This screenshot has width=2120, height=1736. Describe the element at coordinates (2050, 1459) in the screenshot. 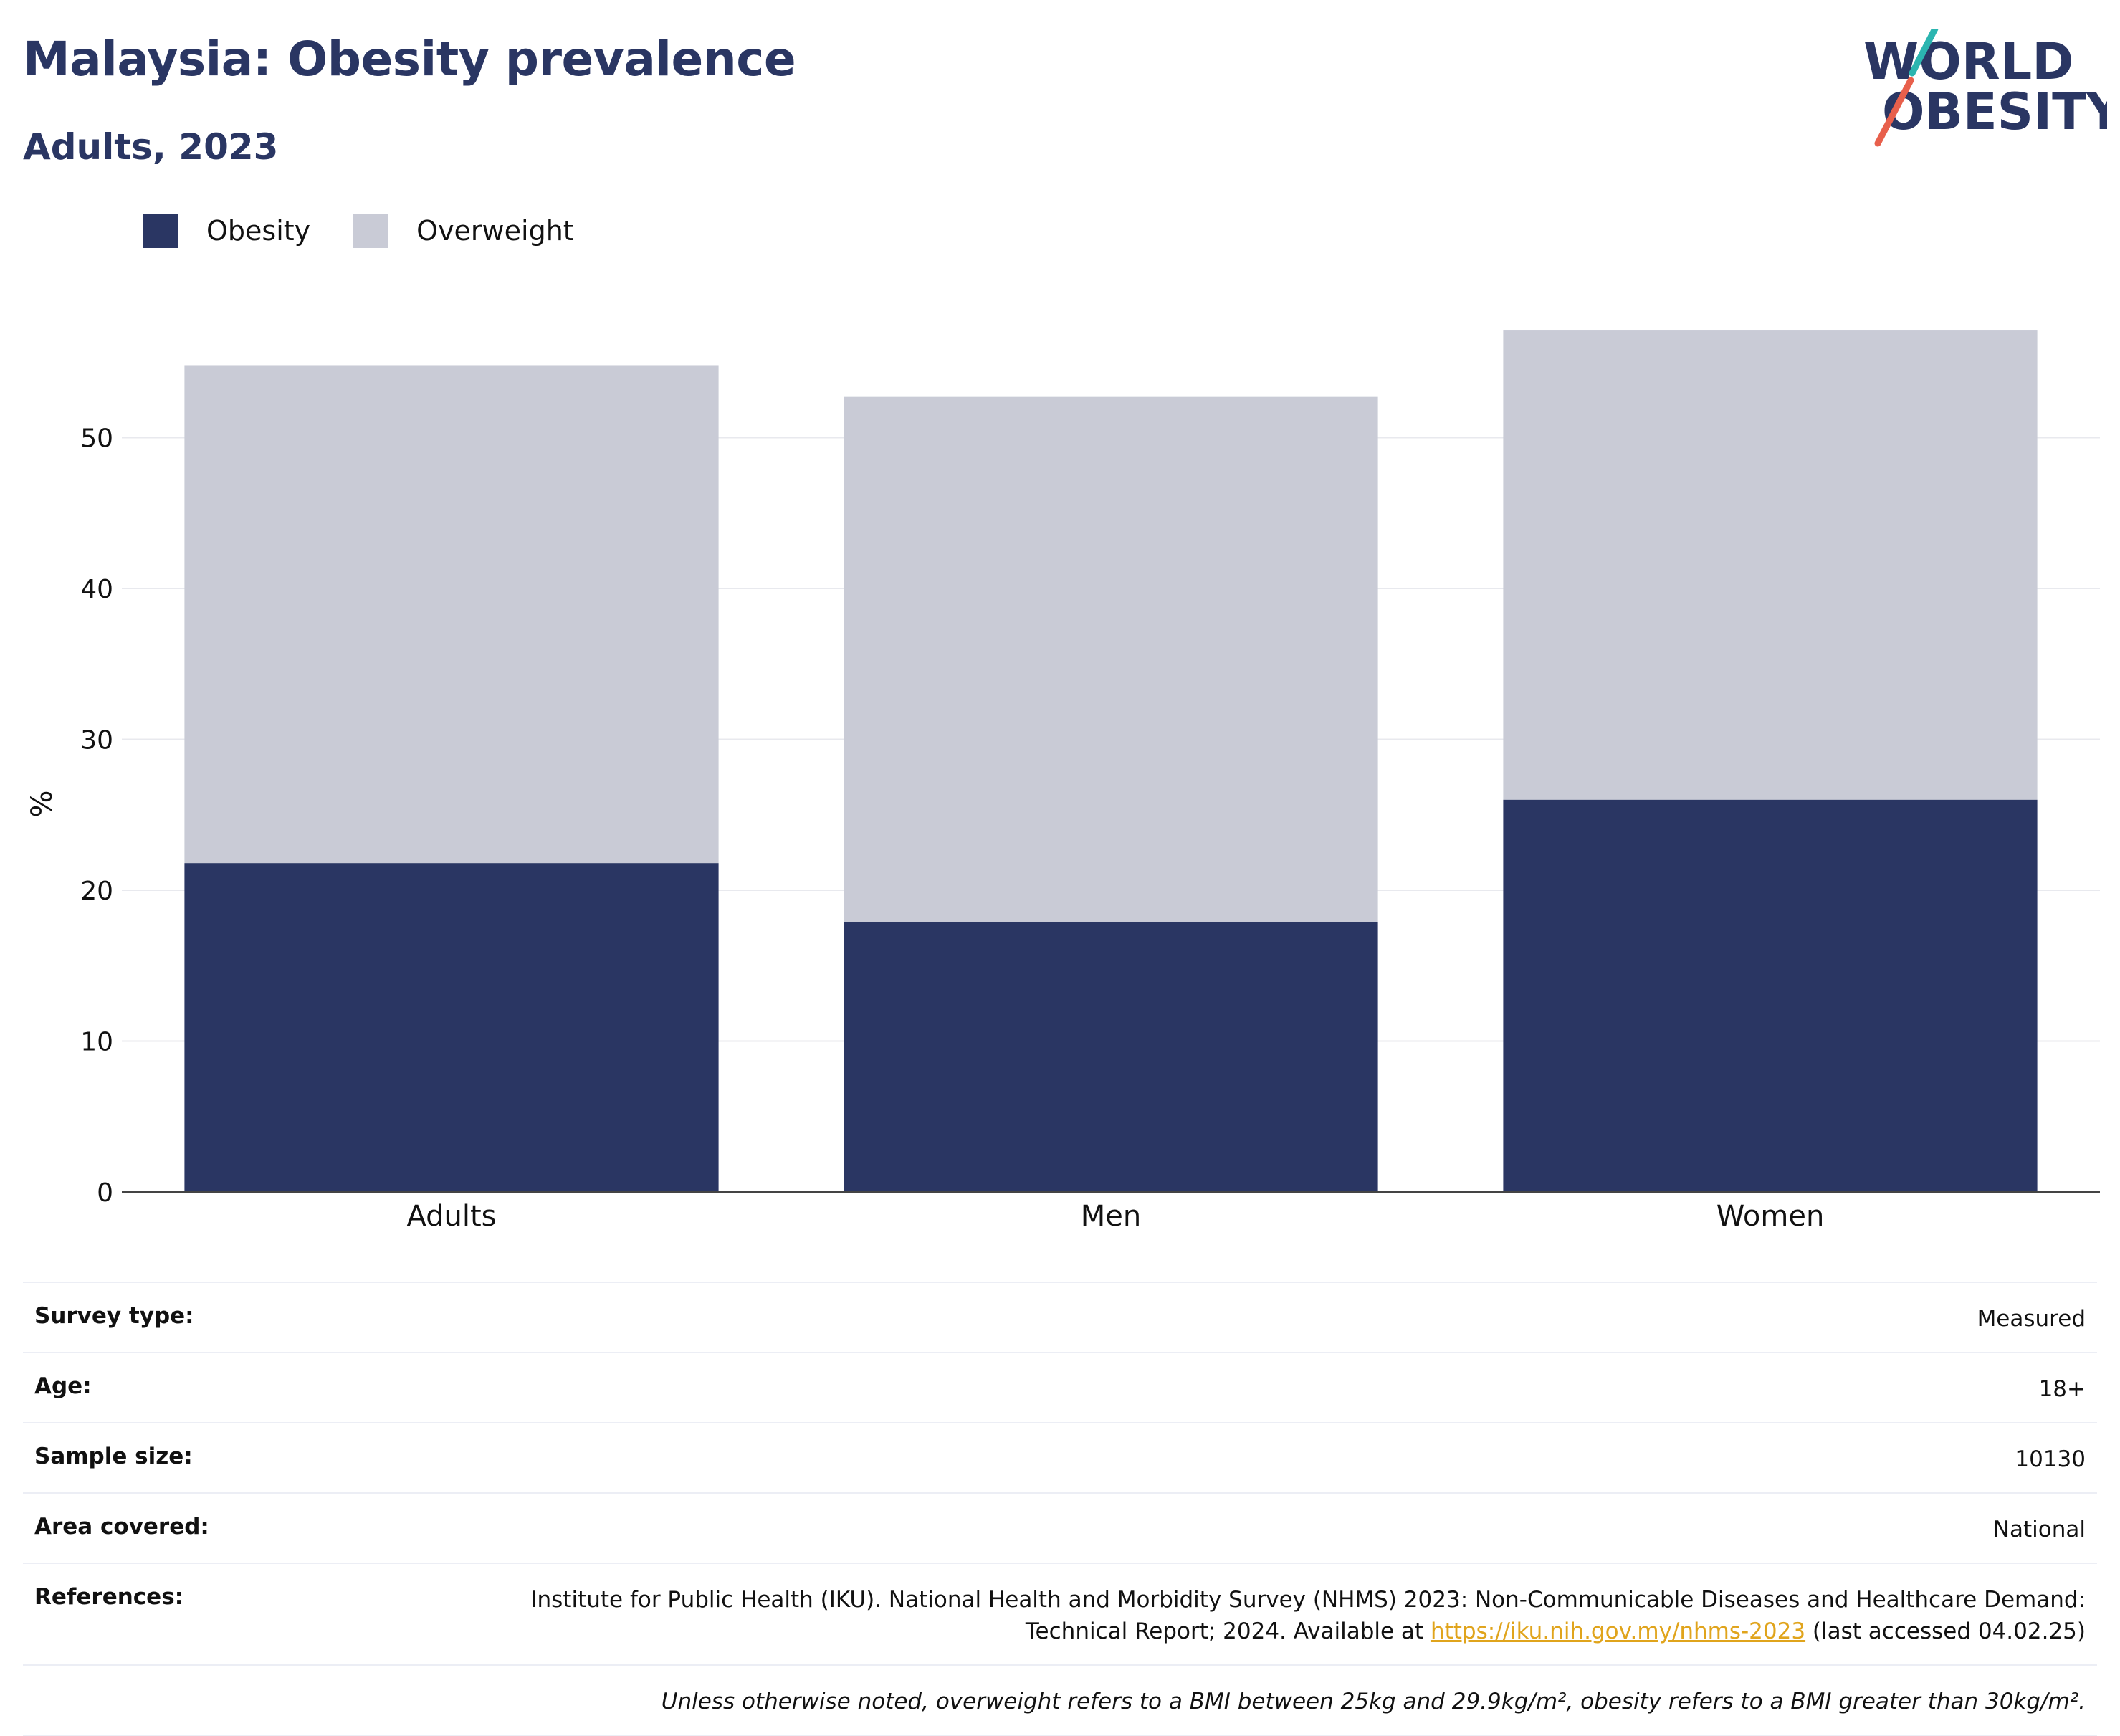

I see `info-value-sample-size: 10130` at that location.